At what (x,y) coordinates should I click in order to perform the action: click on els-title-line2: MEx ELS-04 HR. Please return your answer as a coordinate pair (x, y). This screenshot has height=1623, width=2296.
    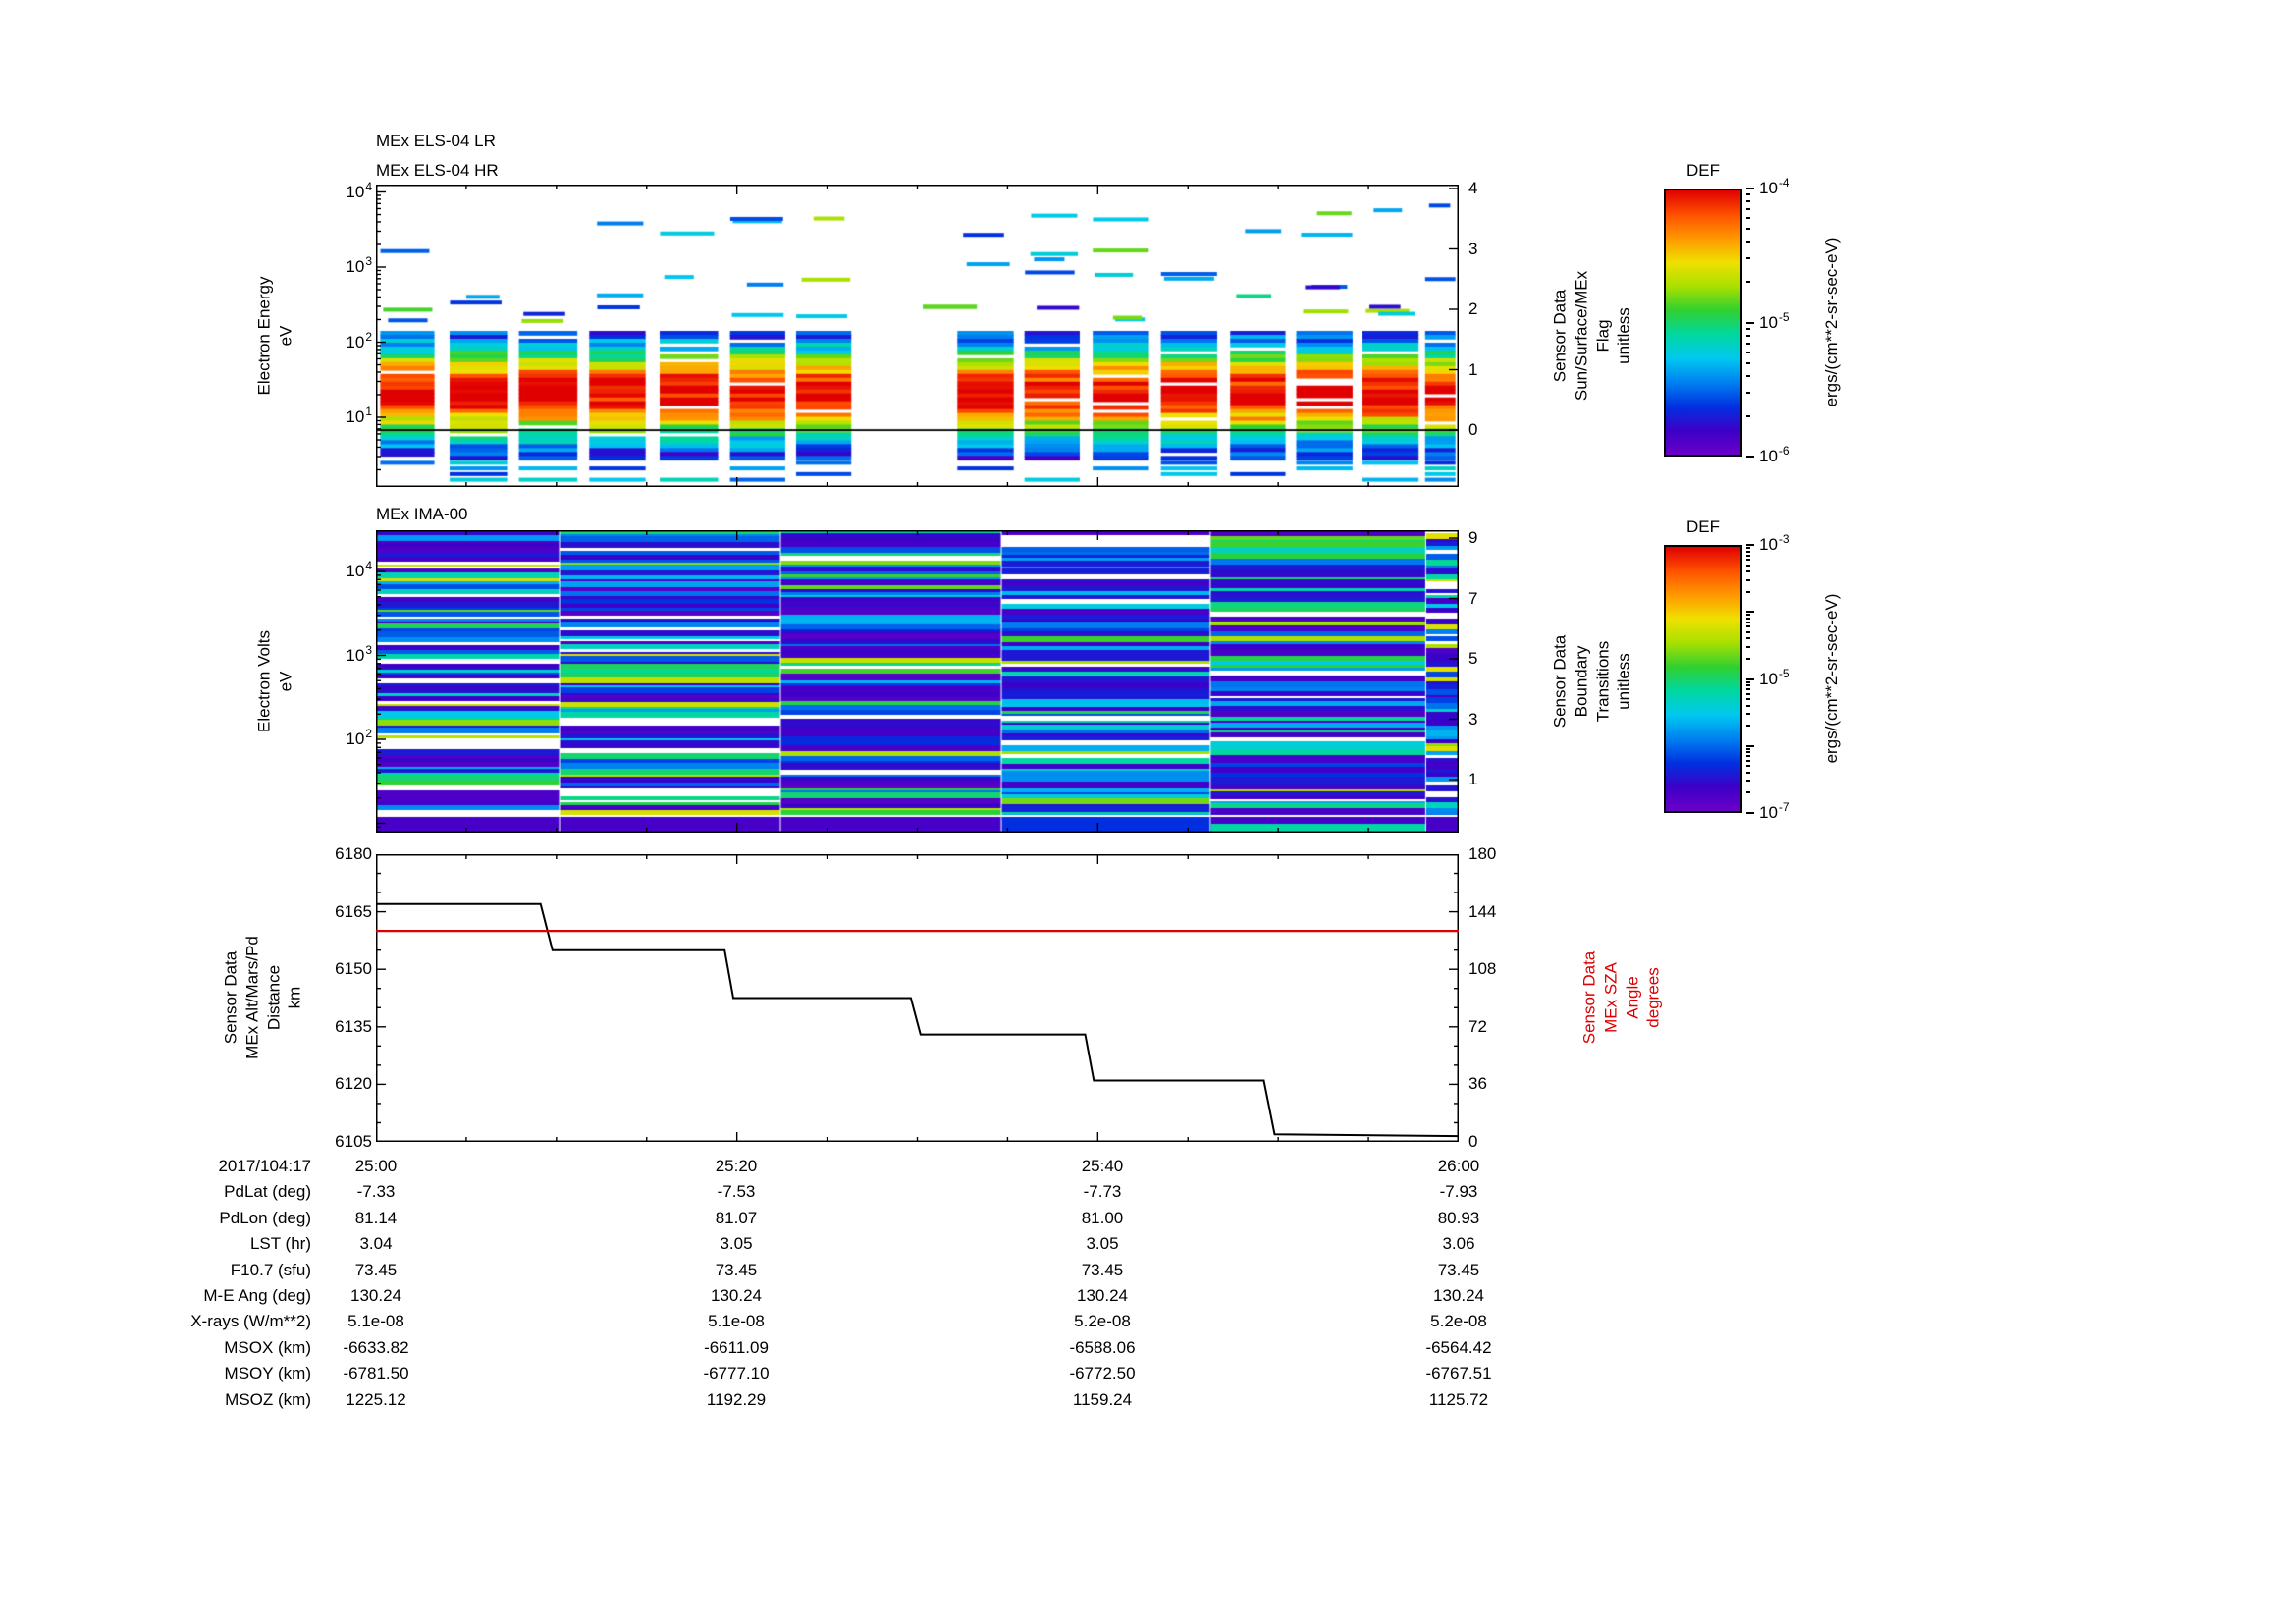
    Looking at the image, I should click on (437, 170).